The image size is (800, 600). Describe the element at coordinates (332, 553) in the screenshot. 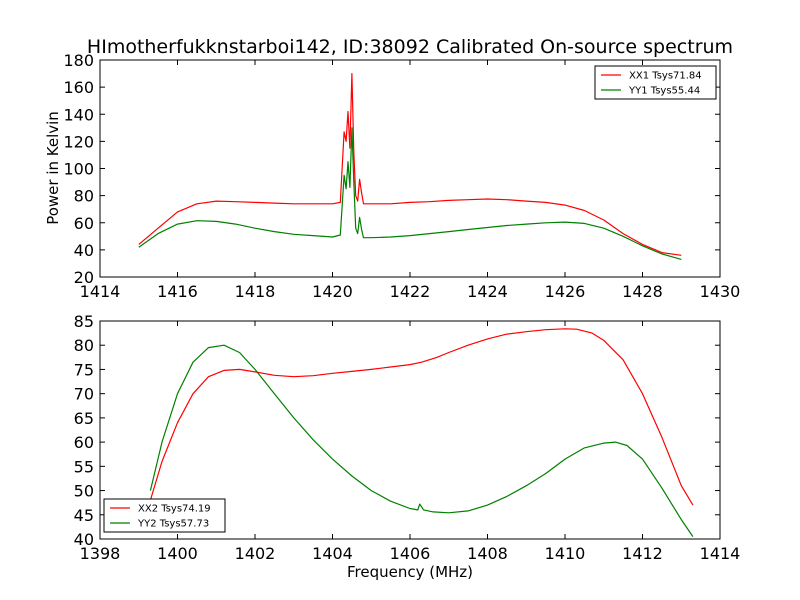

I see `x-tick-label: 1404` at that location.